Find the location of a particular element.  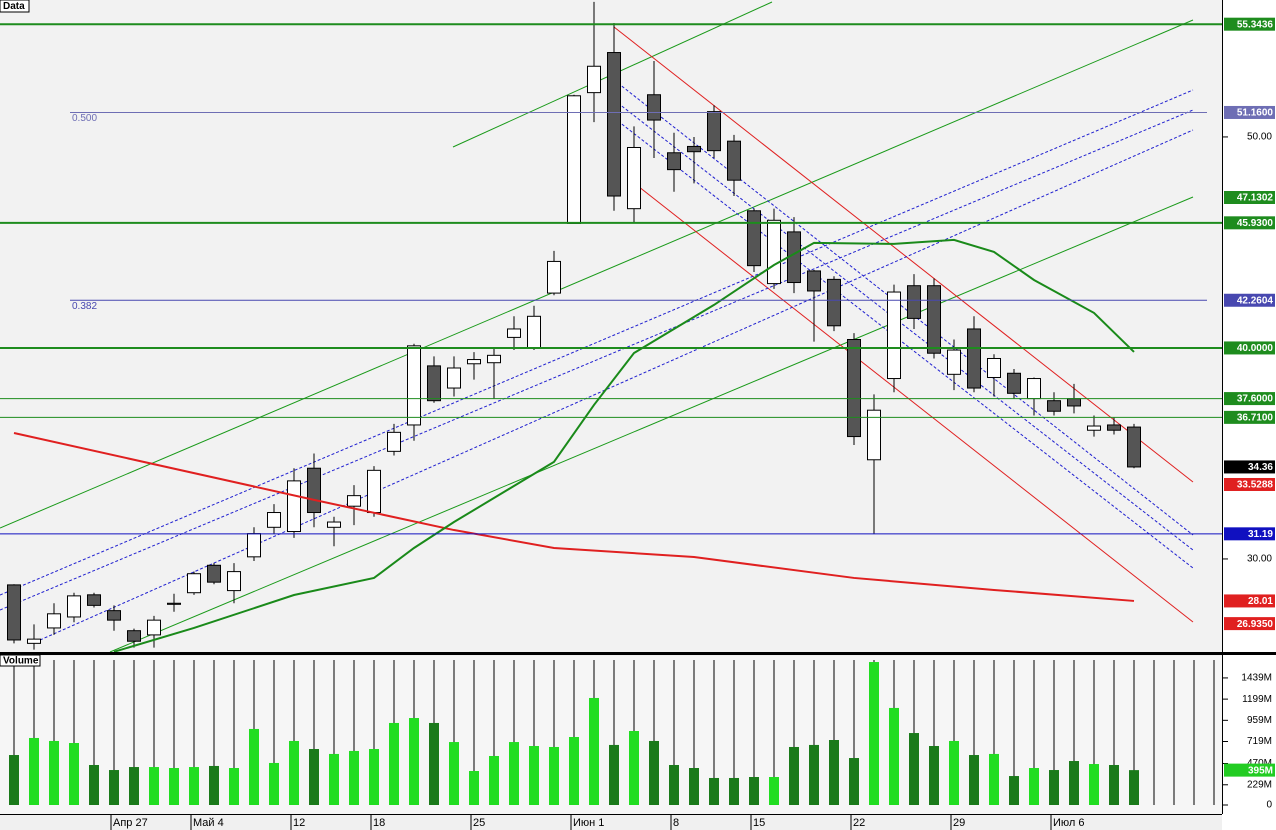

x-tick-label: 29 is located at coordinates (959, 823).